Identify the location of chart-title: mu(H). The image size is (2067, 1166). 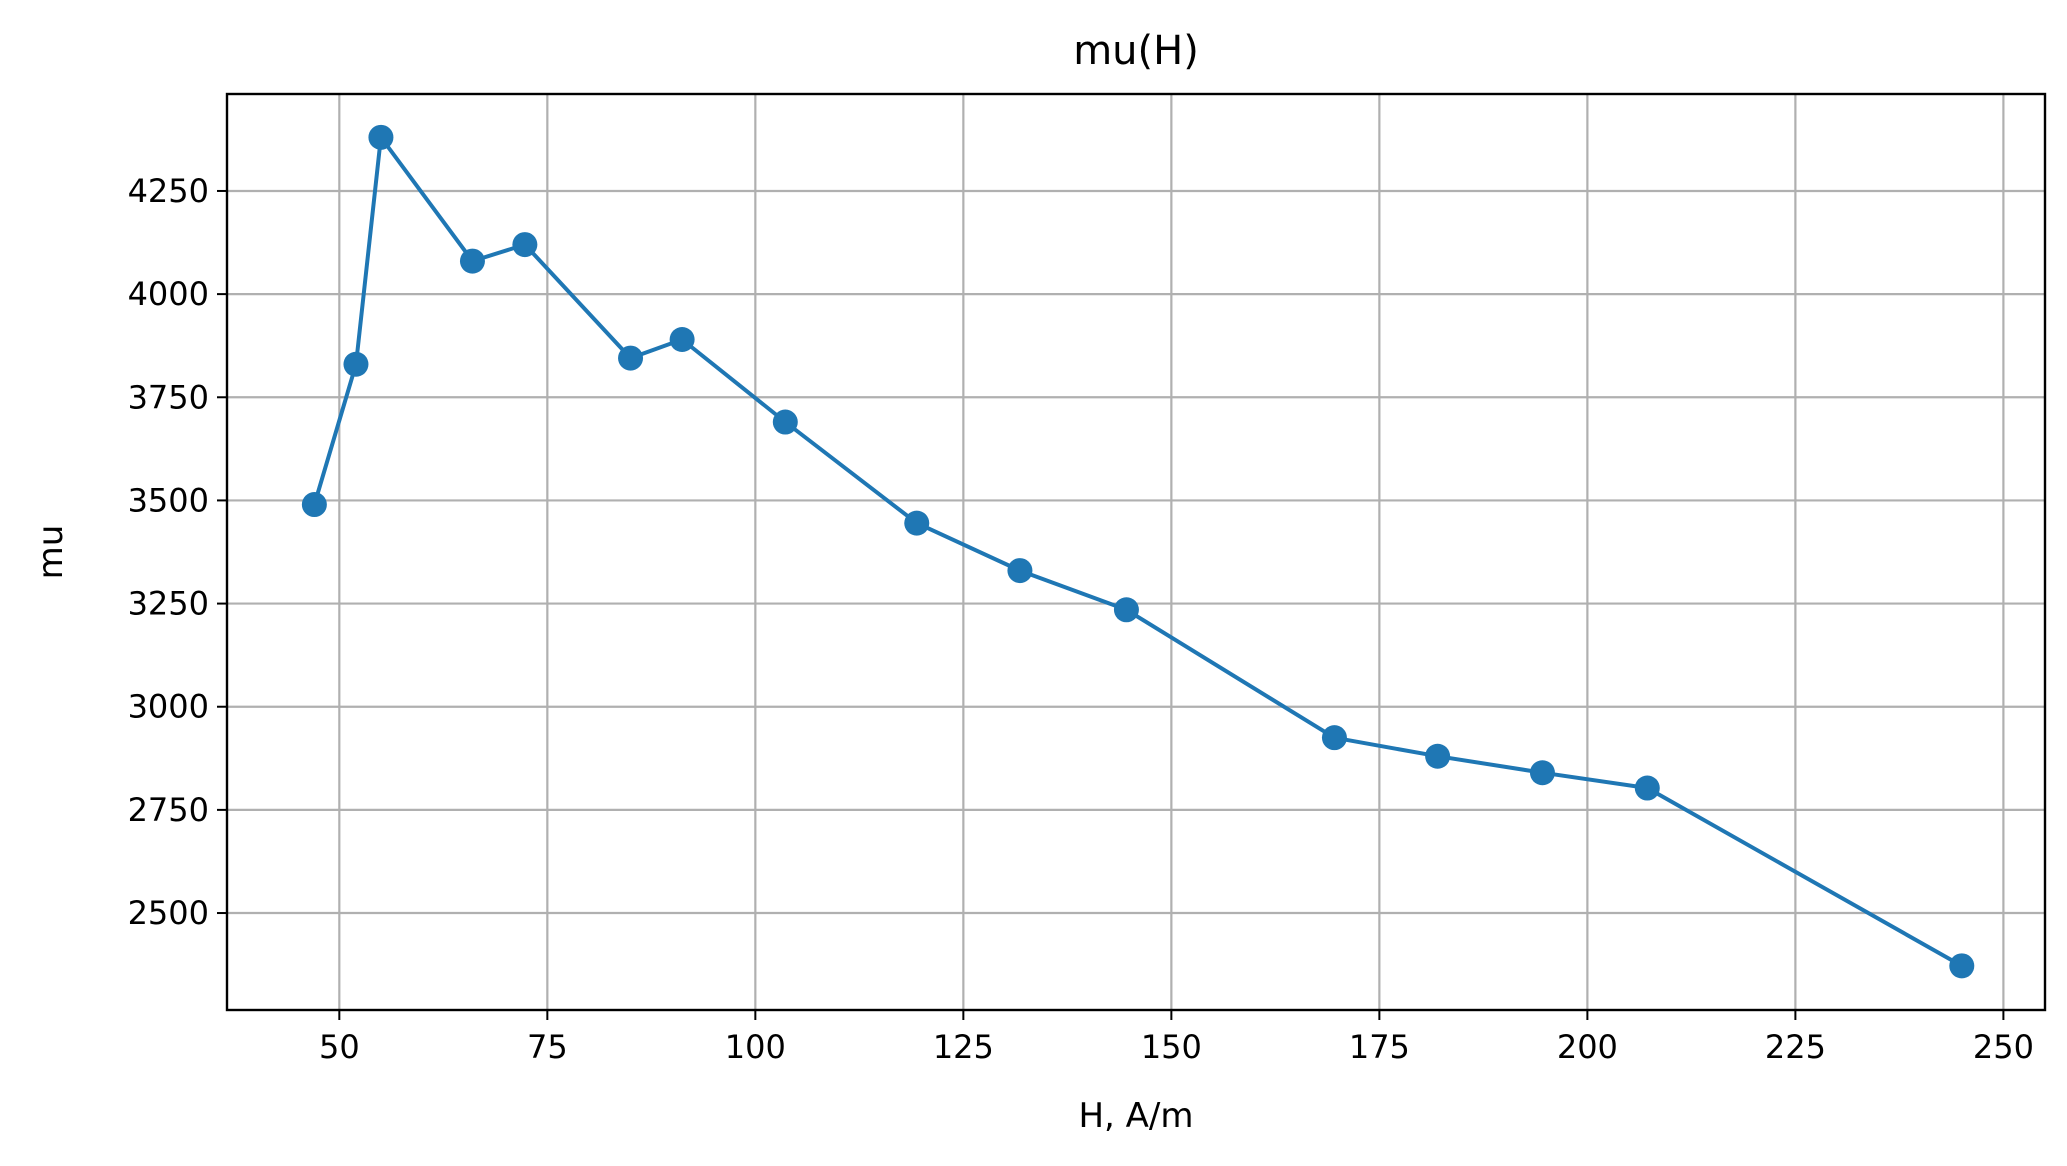
(1136, 51).